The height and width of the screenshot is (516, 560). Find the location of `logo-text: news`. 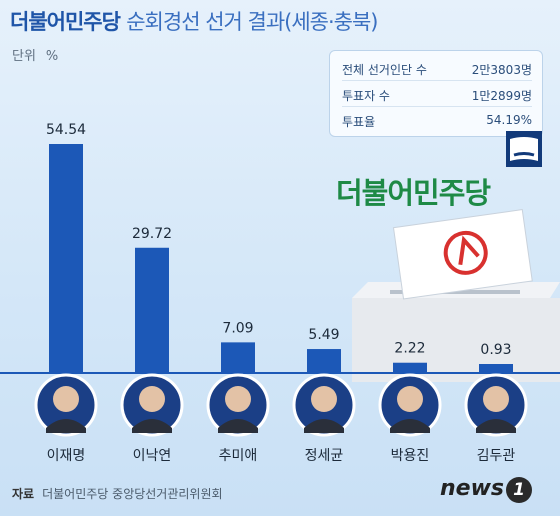

logo-text: news is located at coordinates (472, 488).